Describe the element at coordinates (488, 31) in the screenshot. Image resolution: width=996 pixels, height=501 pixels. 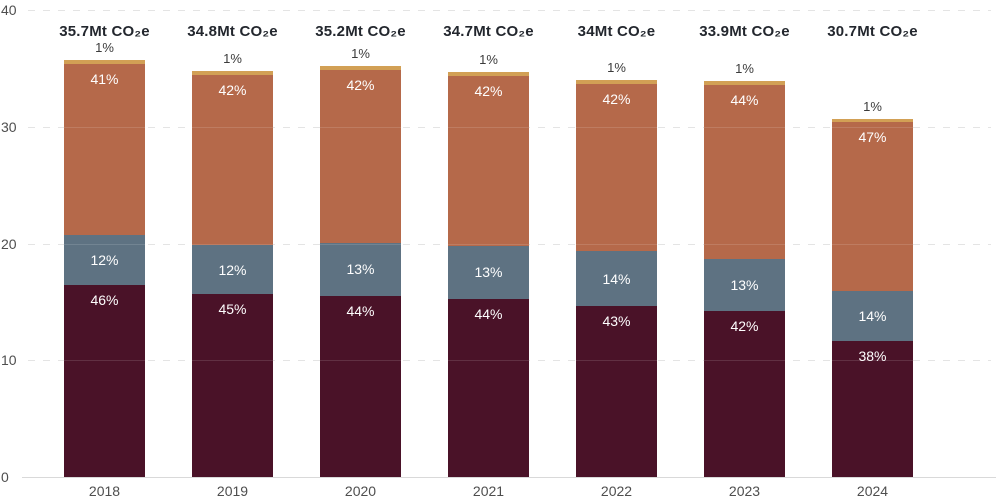
I see `total-label: 34.7Mt CO₂e` at that location.